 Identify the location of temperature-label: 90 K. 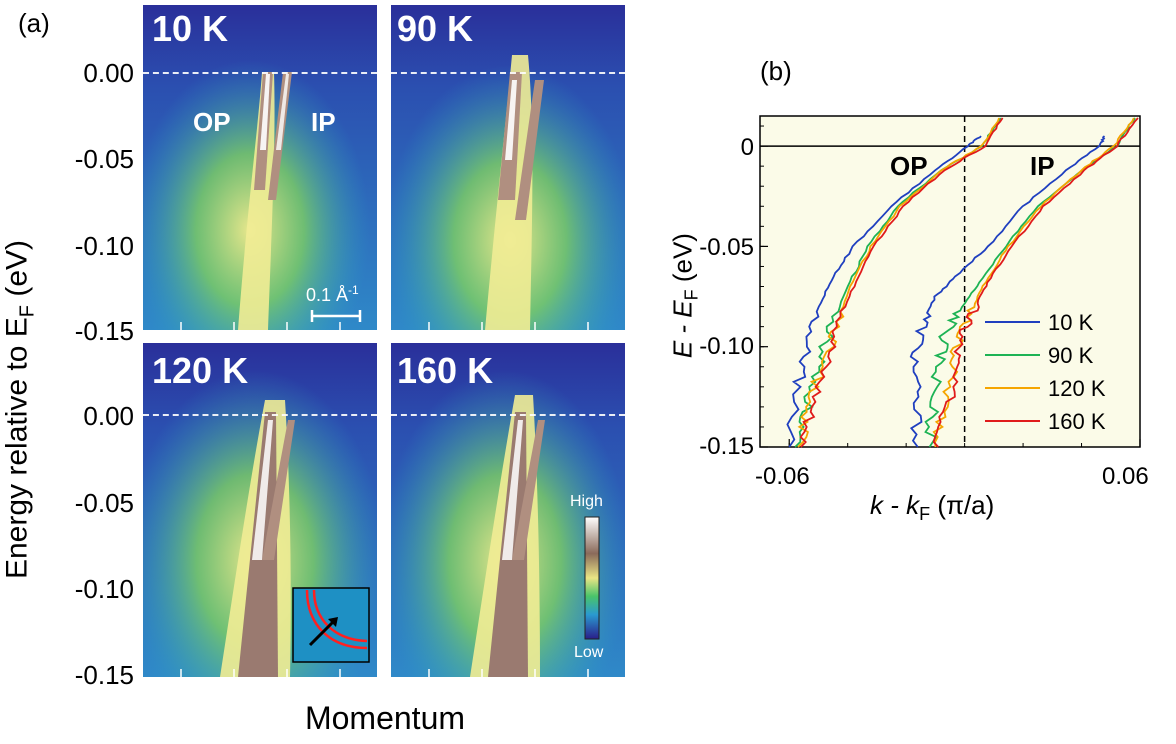
(435, 28).